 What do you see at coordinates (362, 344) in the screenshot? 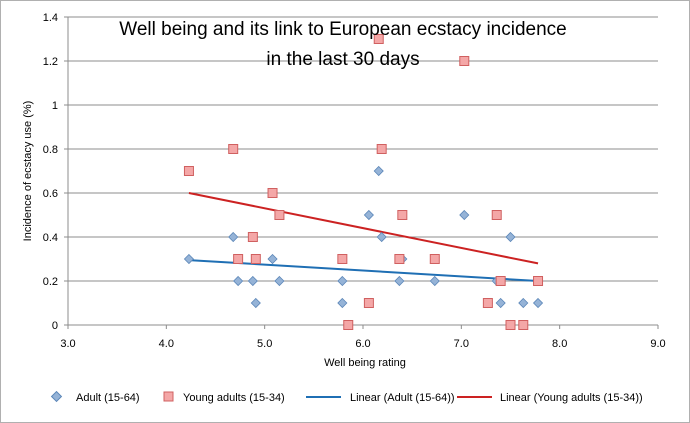
I see `x-tick-label: 6.0` at bounding box center [362, 344].